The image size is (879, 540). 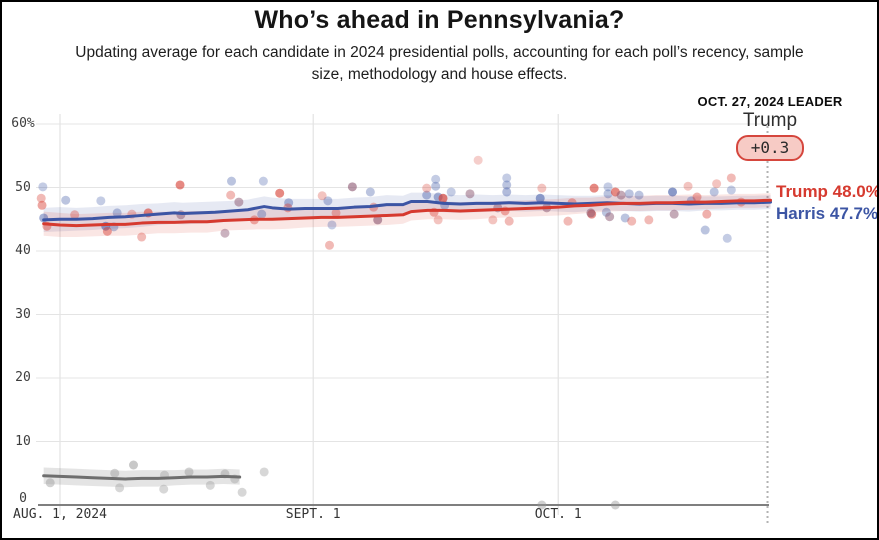 I want to click on y-tick-label: 20, so click(x=23, y=377).